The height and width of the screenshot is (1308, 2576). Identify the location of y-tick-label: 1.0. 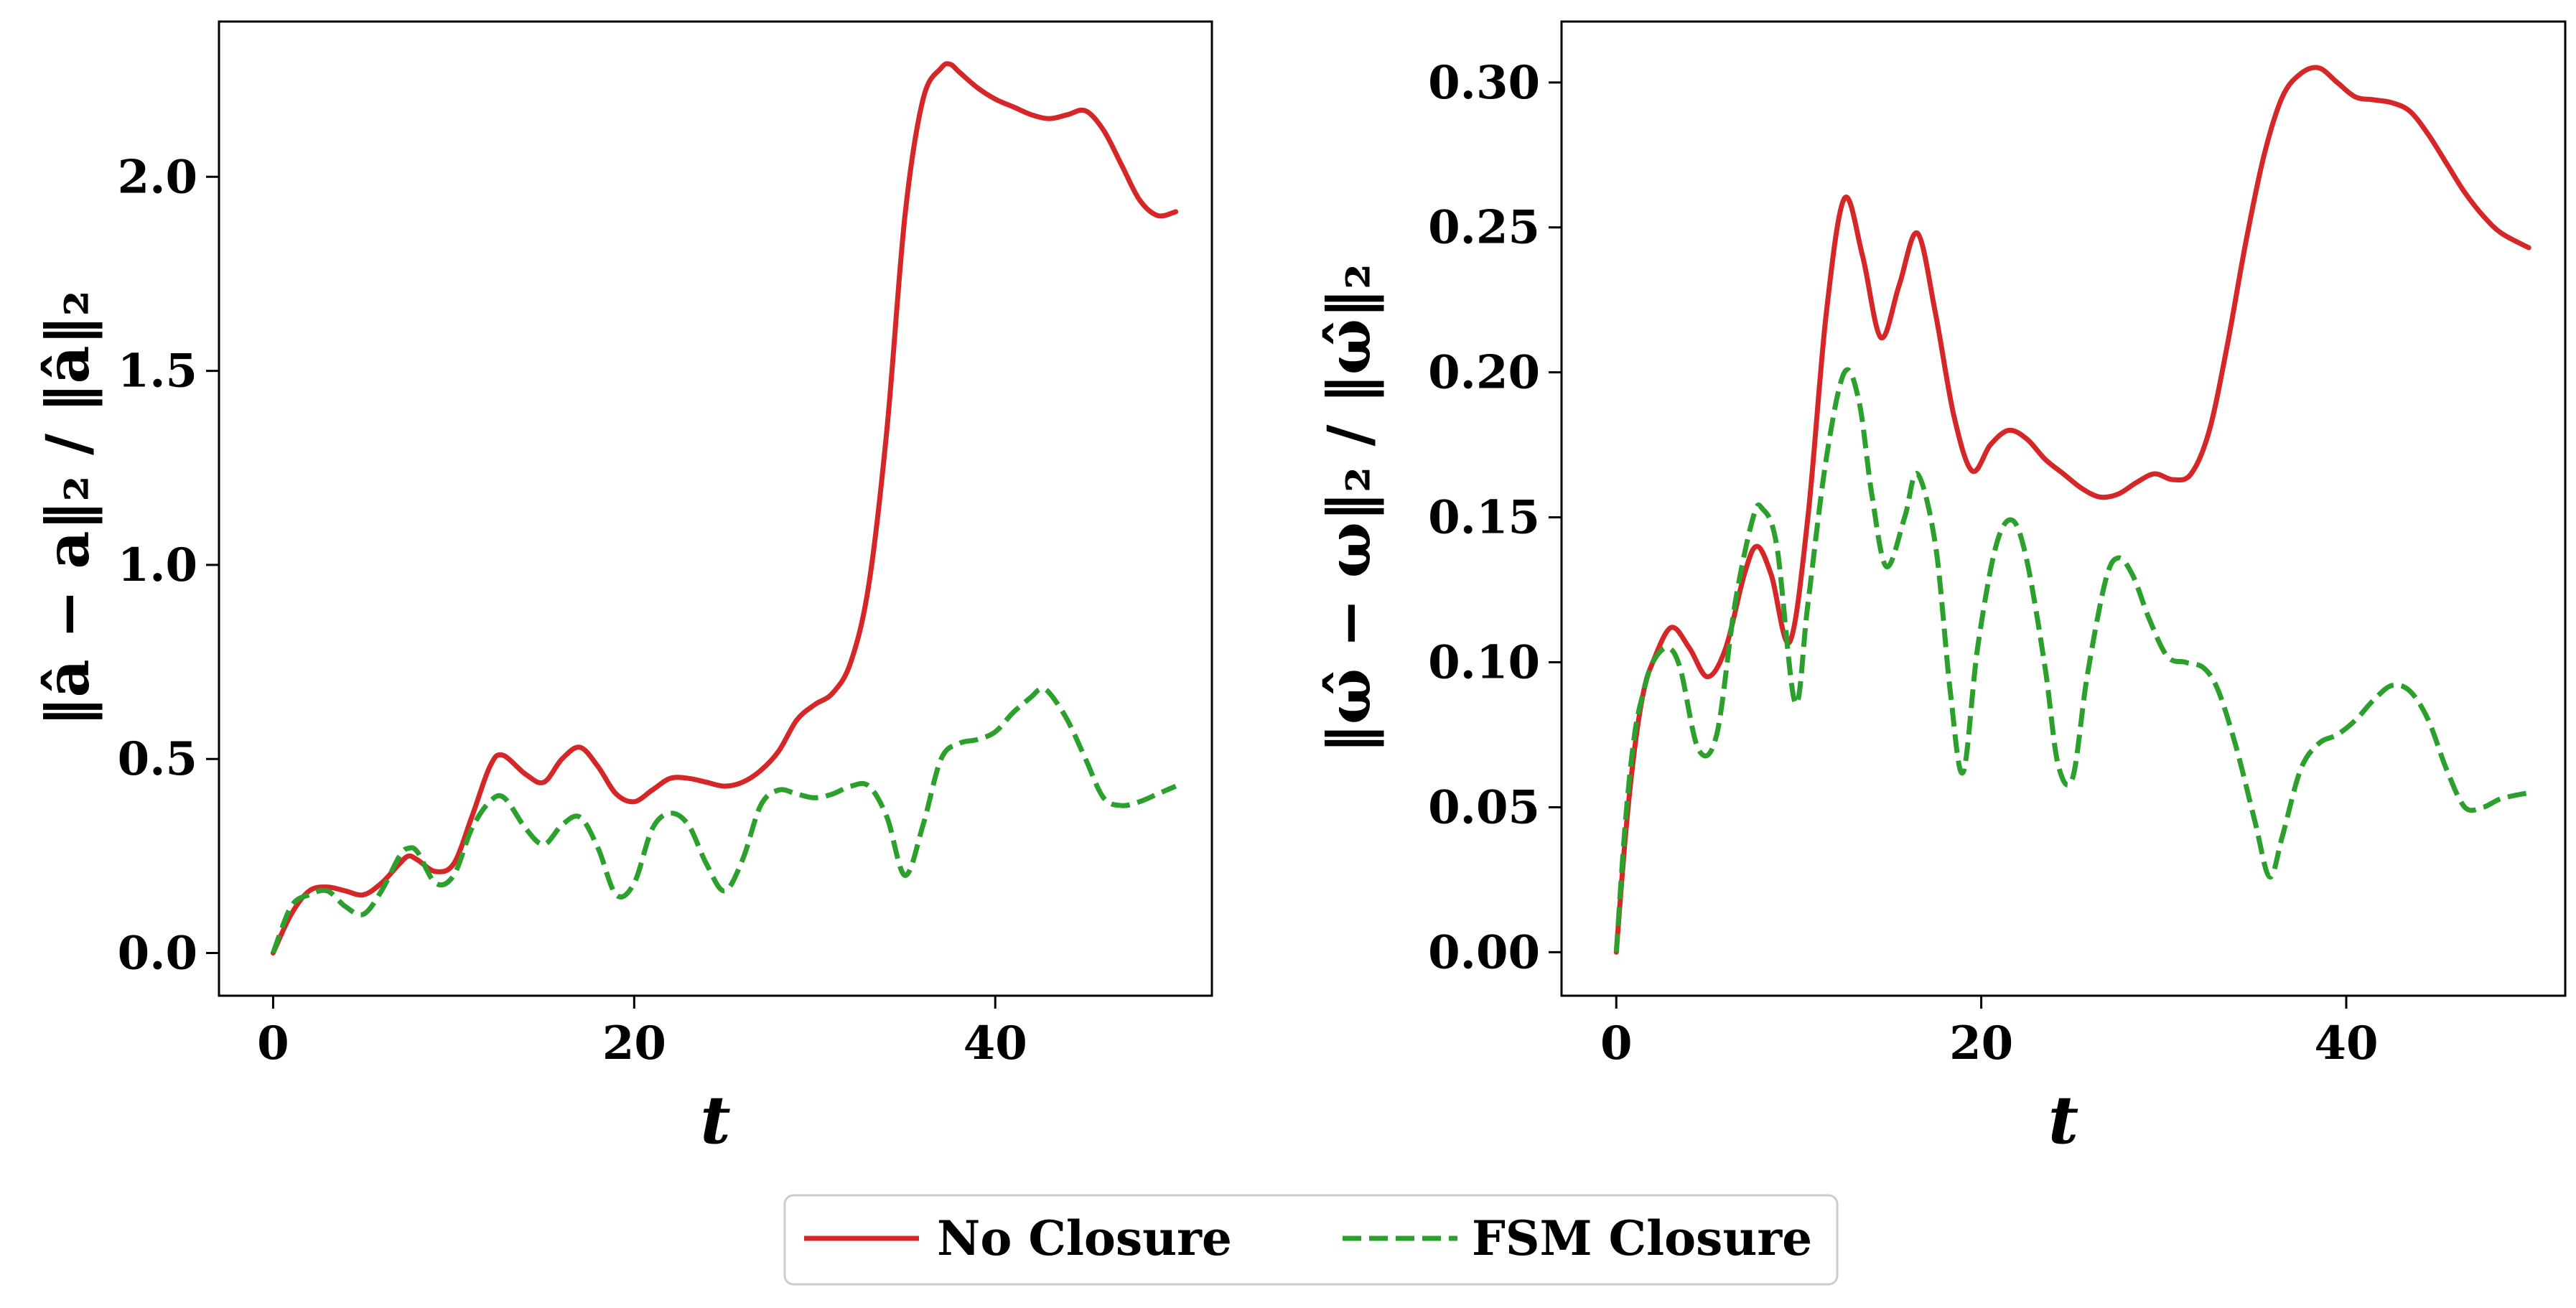
(157, 565).